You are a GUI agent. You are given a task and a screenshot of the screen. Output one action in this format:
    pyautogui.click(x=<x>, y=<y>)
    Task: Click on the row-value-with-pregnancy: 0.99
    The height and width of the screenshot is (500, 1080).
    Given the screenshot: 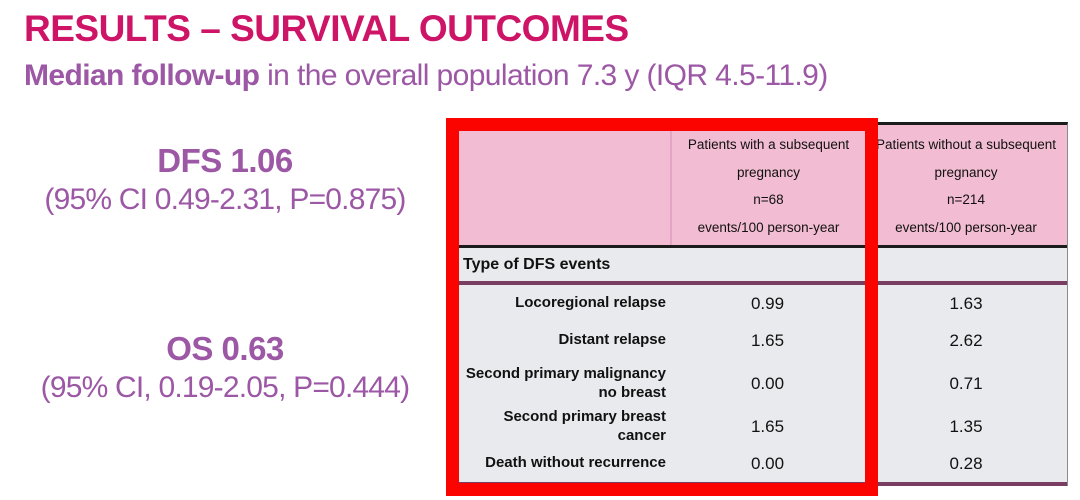 What is the action you would take?
    pyautogui.click(x=767, y=303)
    